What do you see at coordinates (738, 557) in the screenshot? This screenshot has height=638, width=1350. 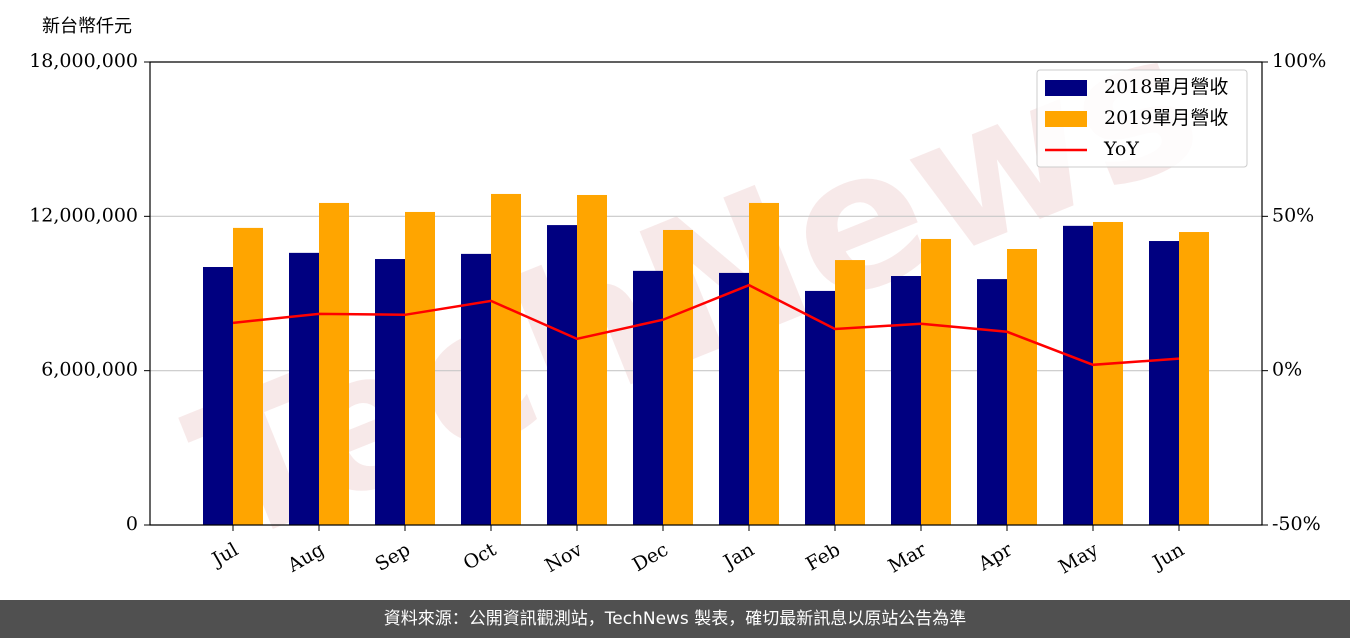 I see `x-tick-label: Jan` at bounding box center [738, 557].